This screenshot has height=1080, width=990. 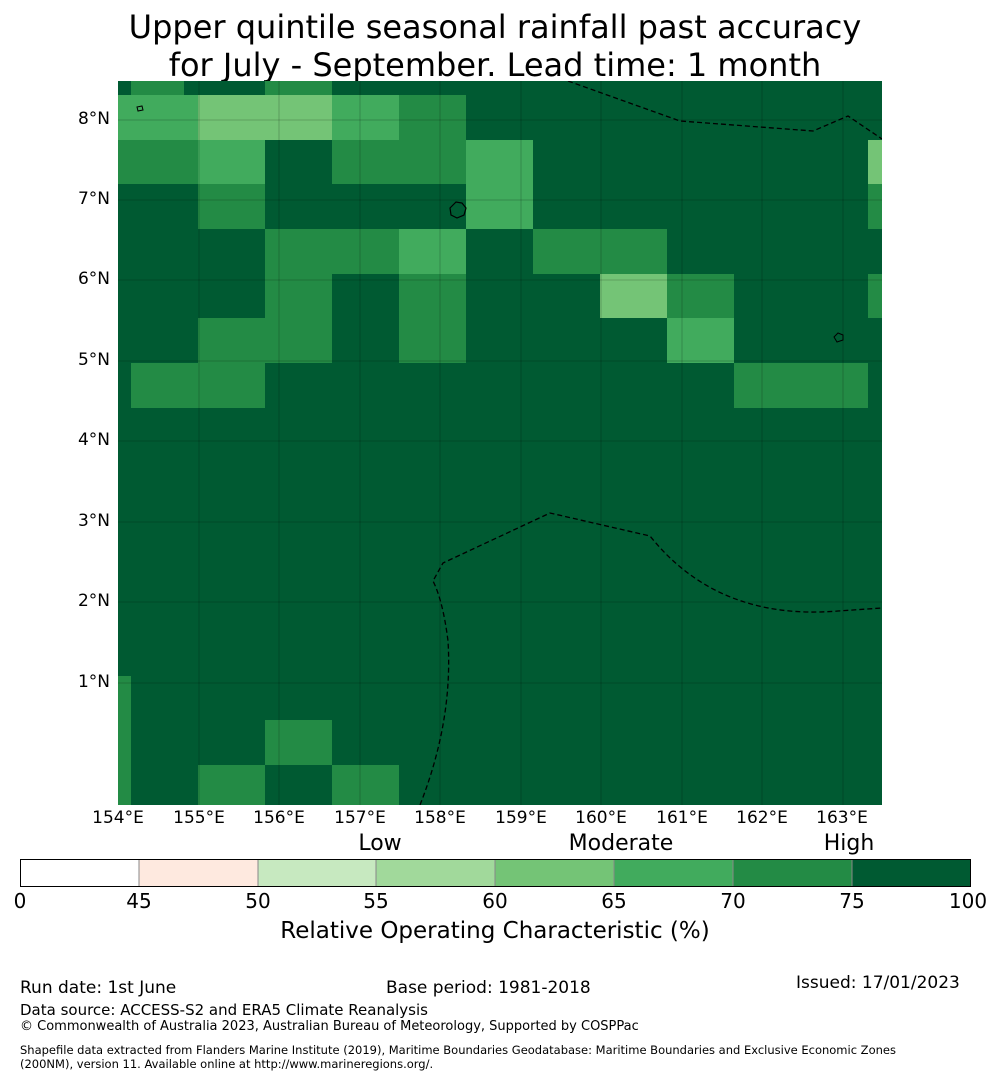 I want to click on colorbar-tick: 60, so click(x=495, y=901).